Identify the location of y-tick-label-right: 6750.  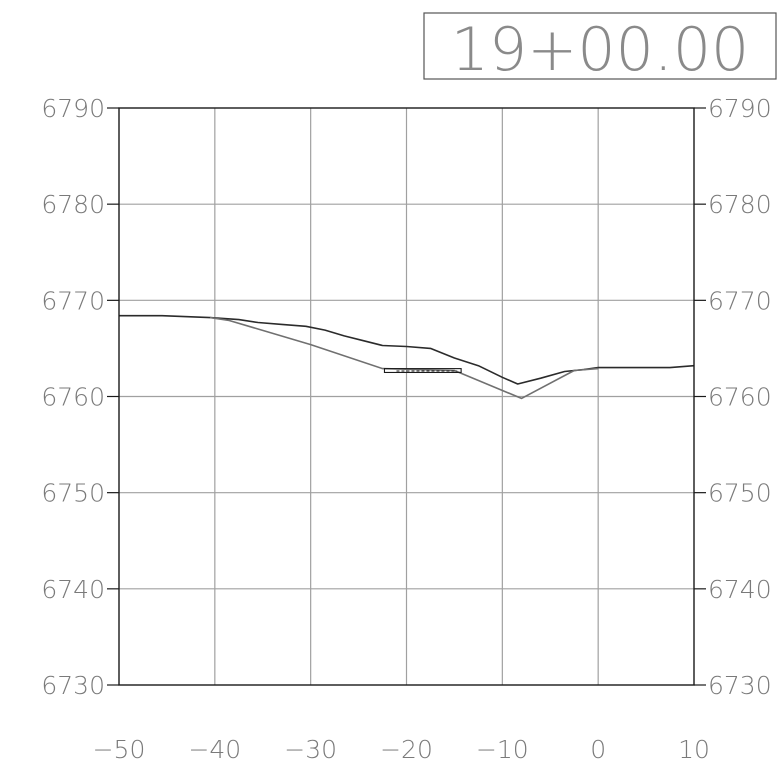
(740, 493).